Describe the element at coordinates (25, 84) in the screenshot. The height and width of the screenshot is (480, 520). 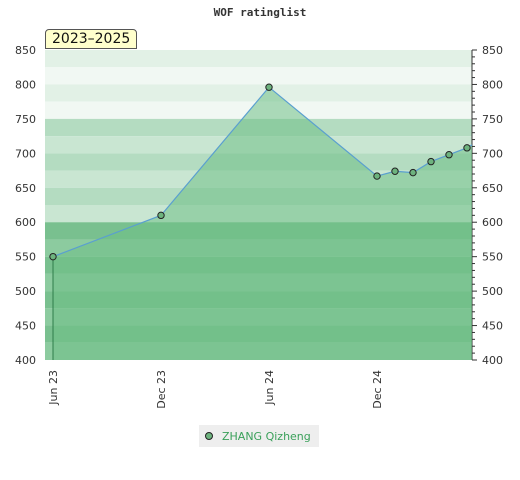
I see `y-tick-label-left: 800` at that location.